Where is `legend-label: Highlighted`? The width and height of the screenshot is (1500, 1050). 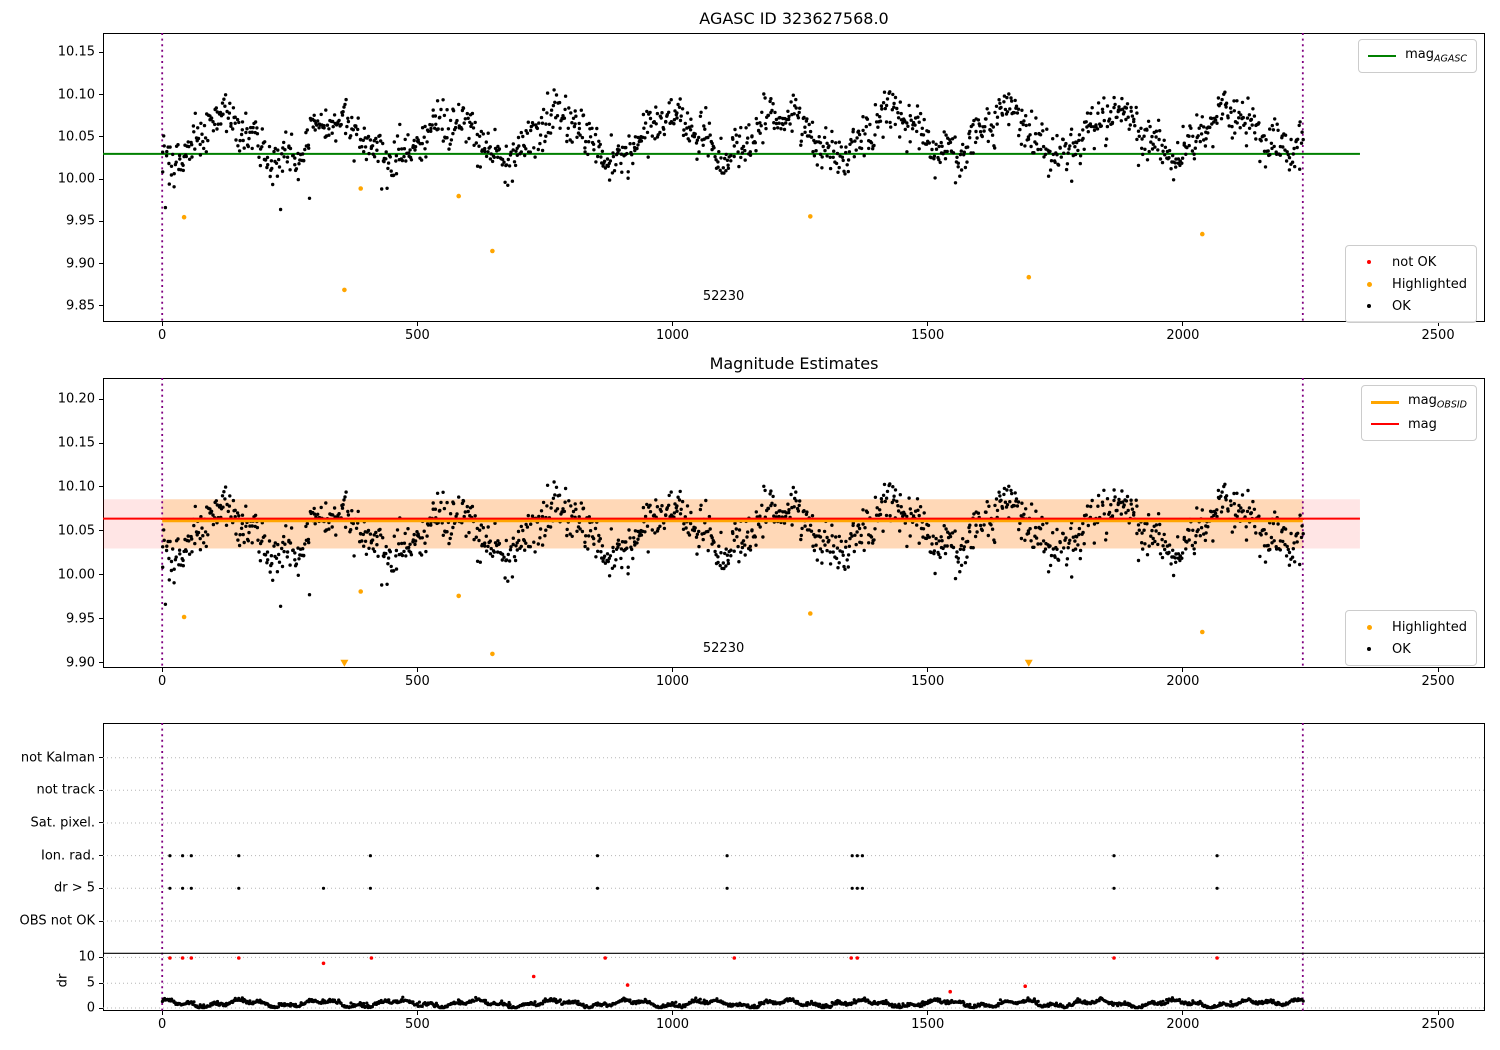 legend-label: Highlighted is located at coordinates (1429, 284).